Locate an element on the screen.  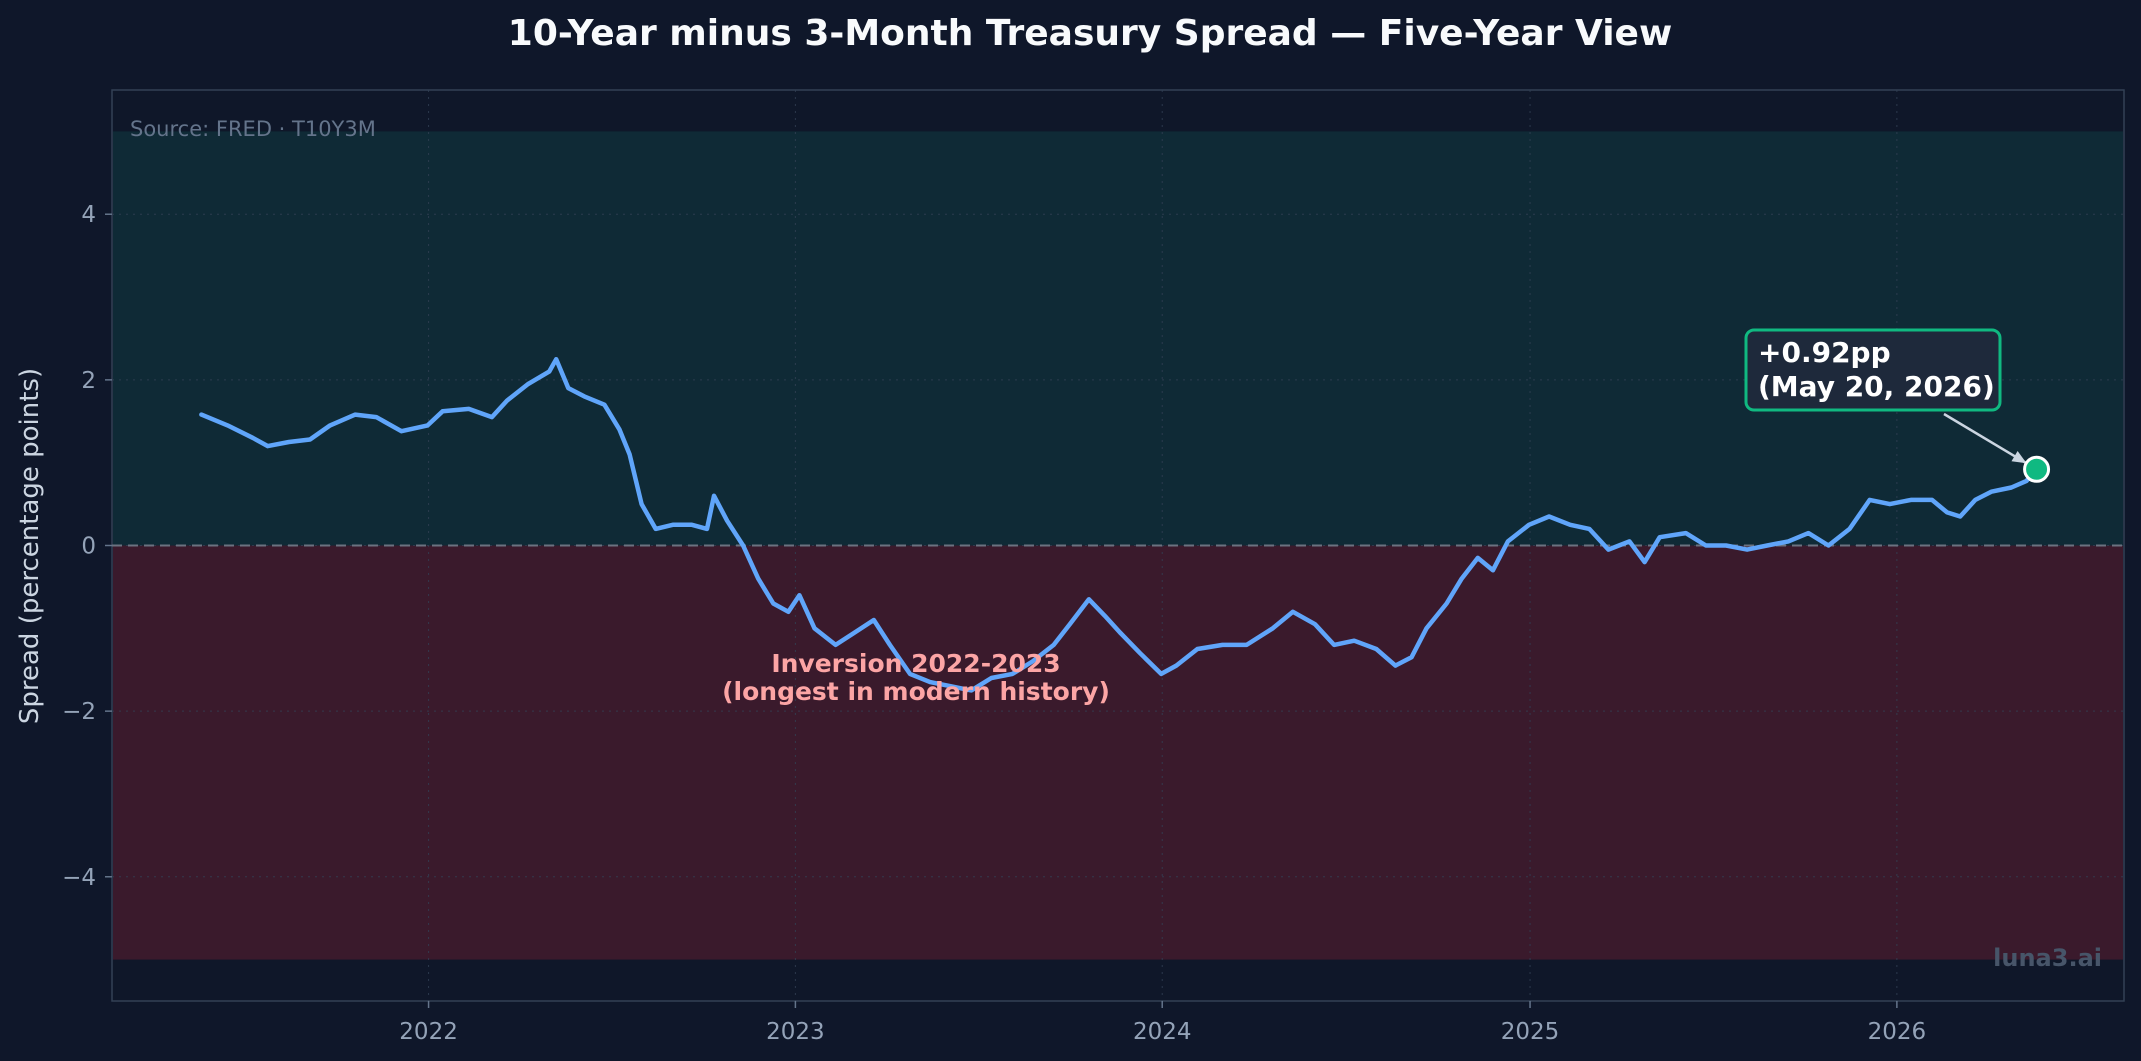
y-tick-label: −4 is located at coordinates (79, 878).